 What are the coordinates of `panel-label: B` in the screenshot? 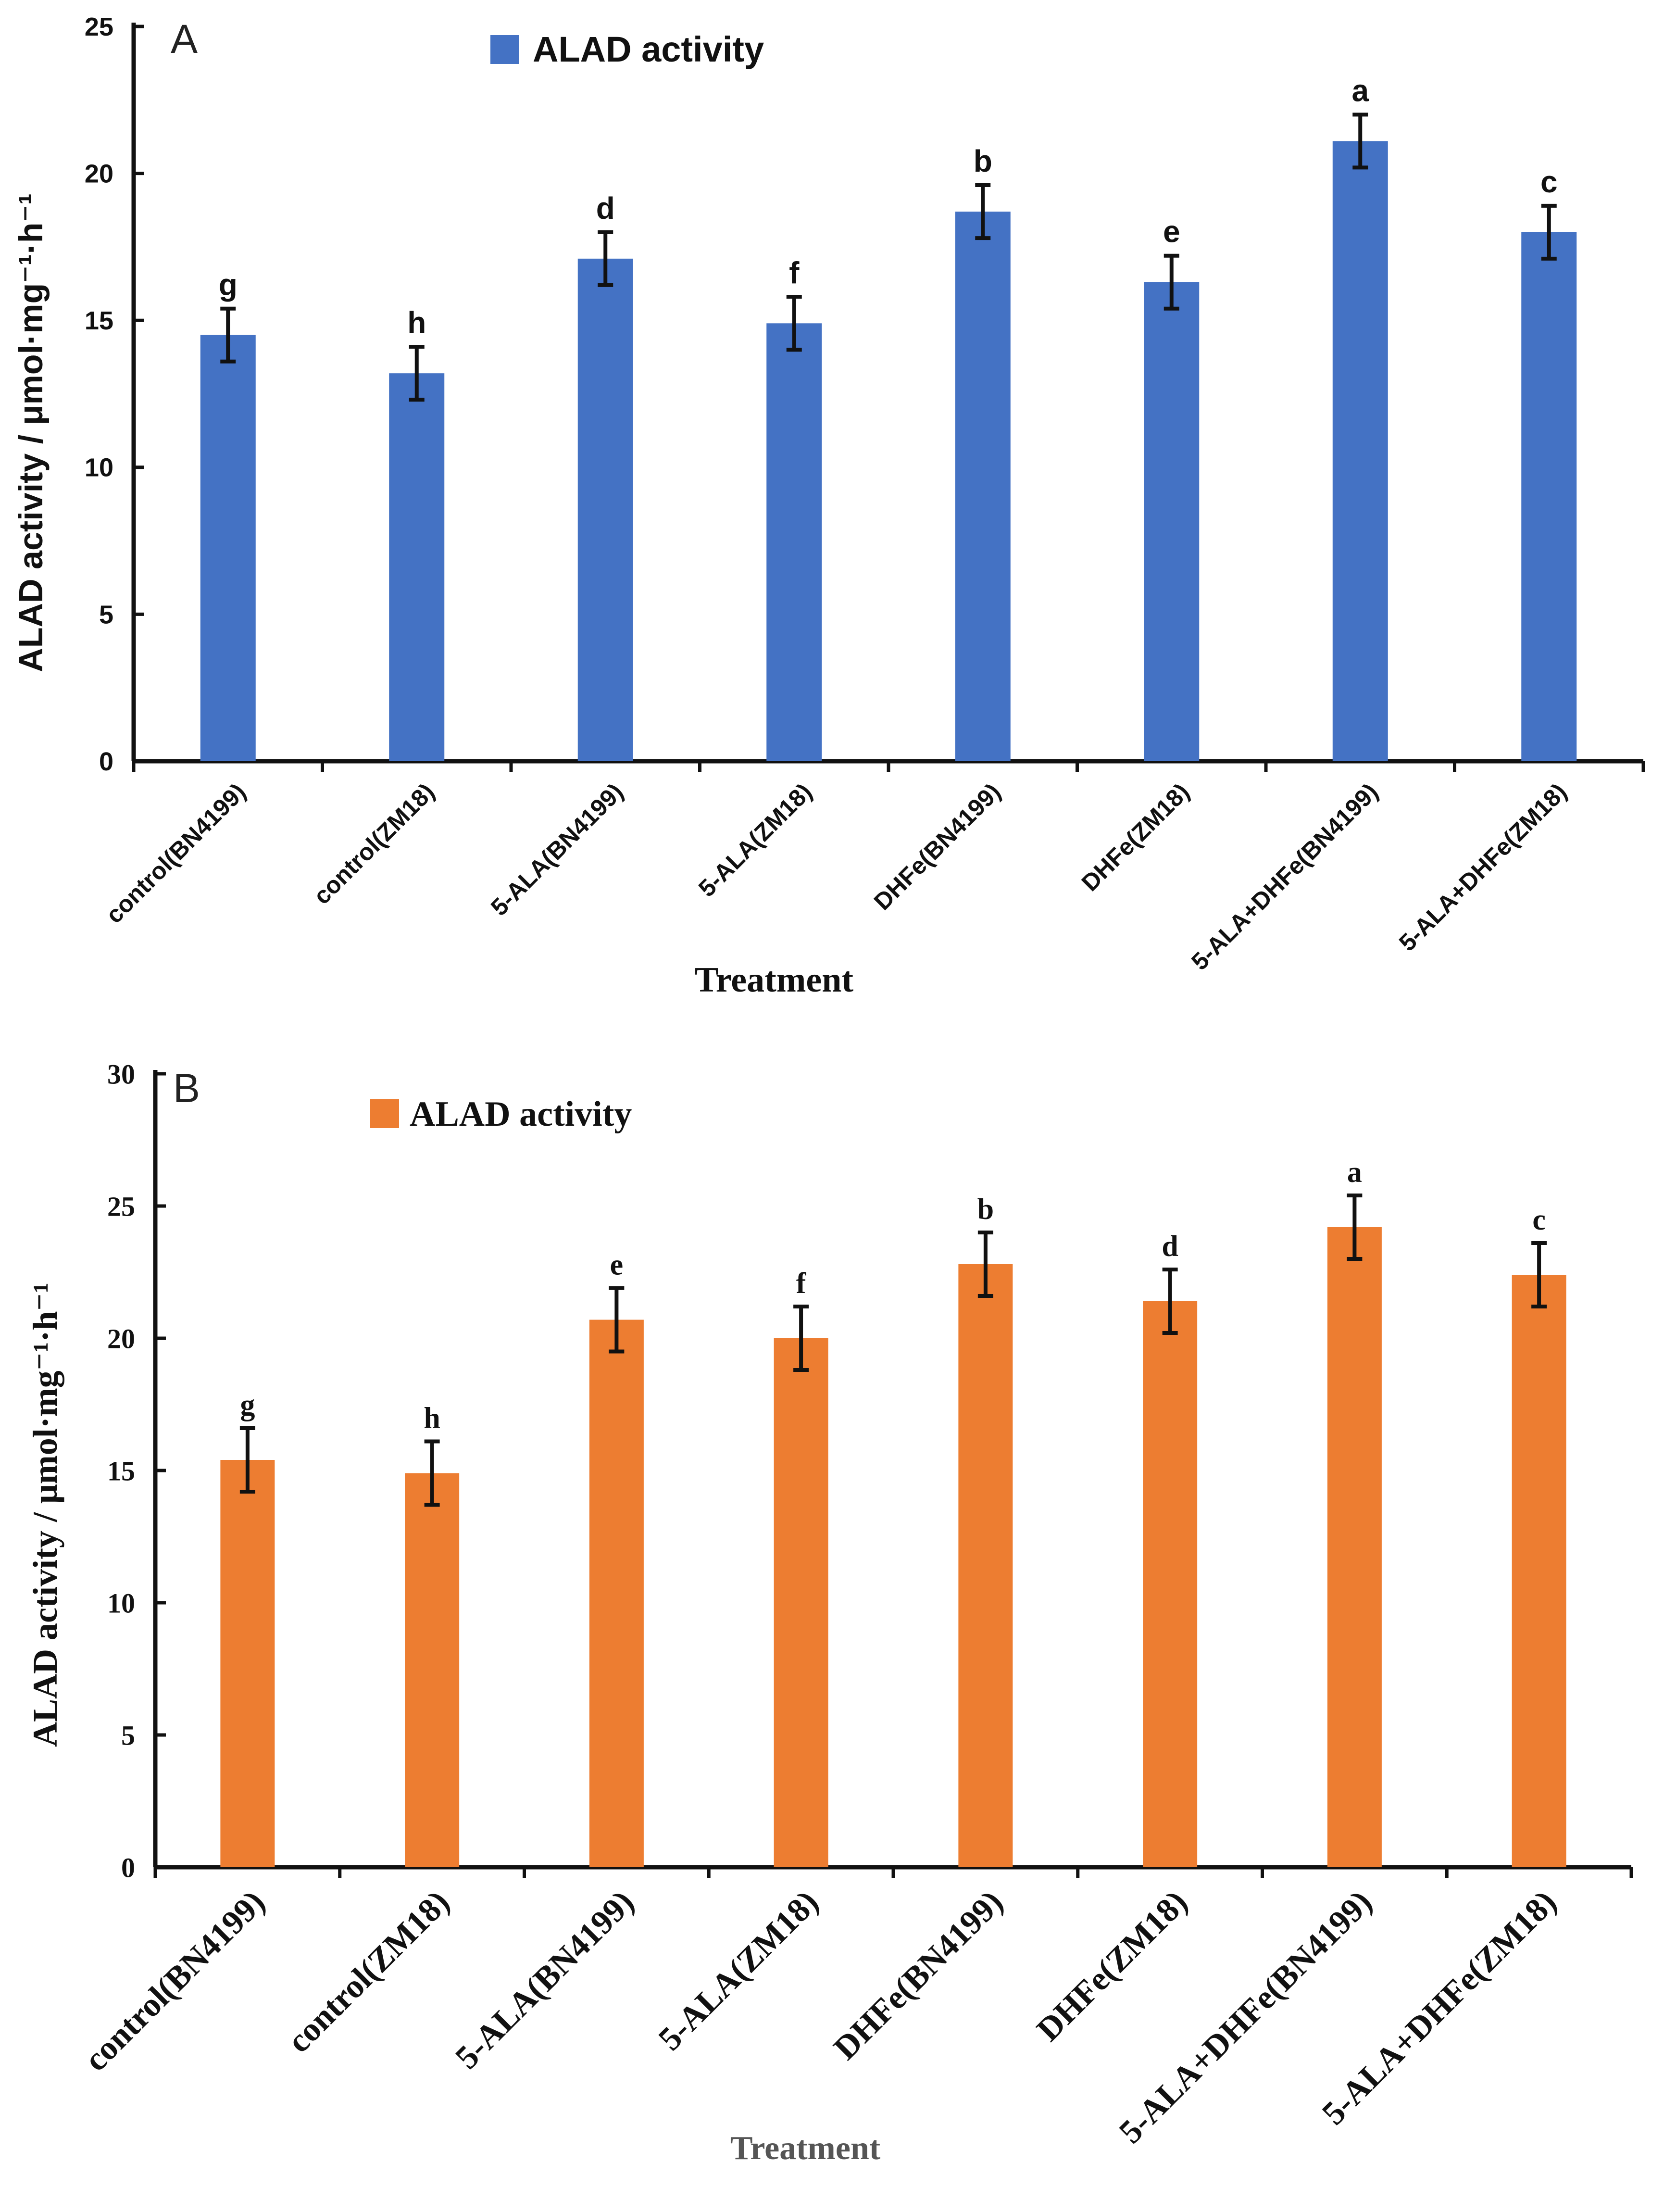 It's located at (186, 1089).